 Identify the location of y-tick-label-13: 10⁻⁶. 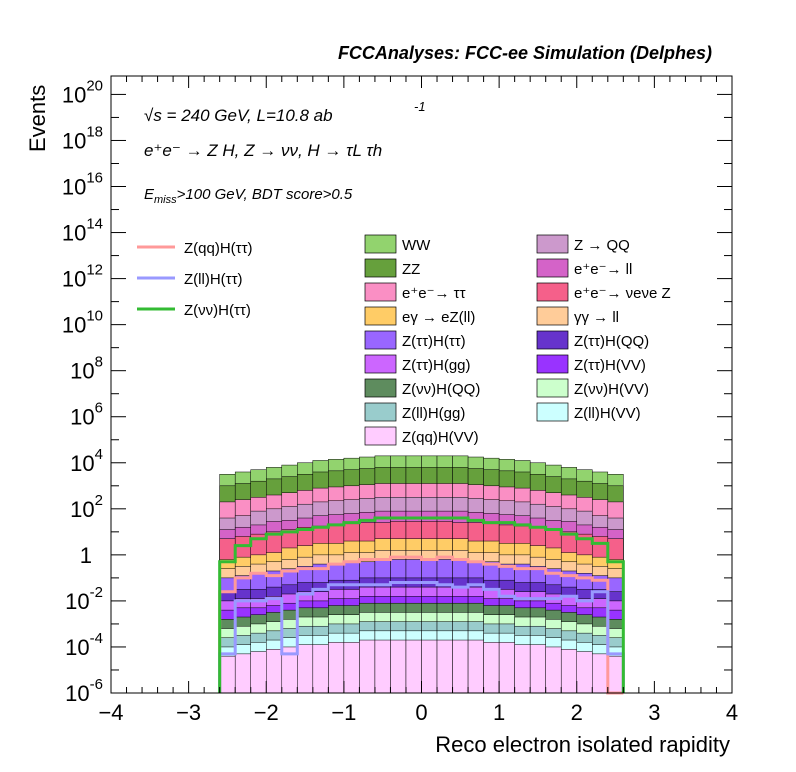
(84, 691).